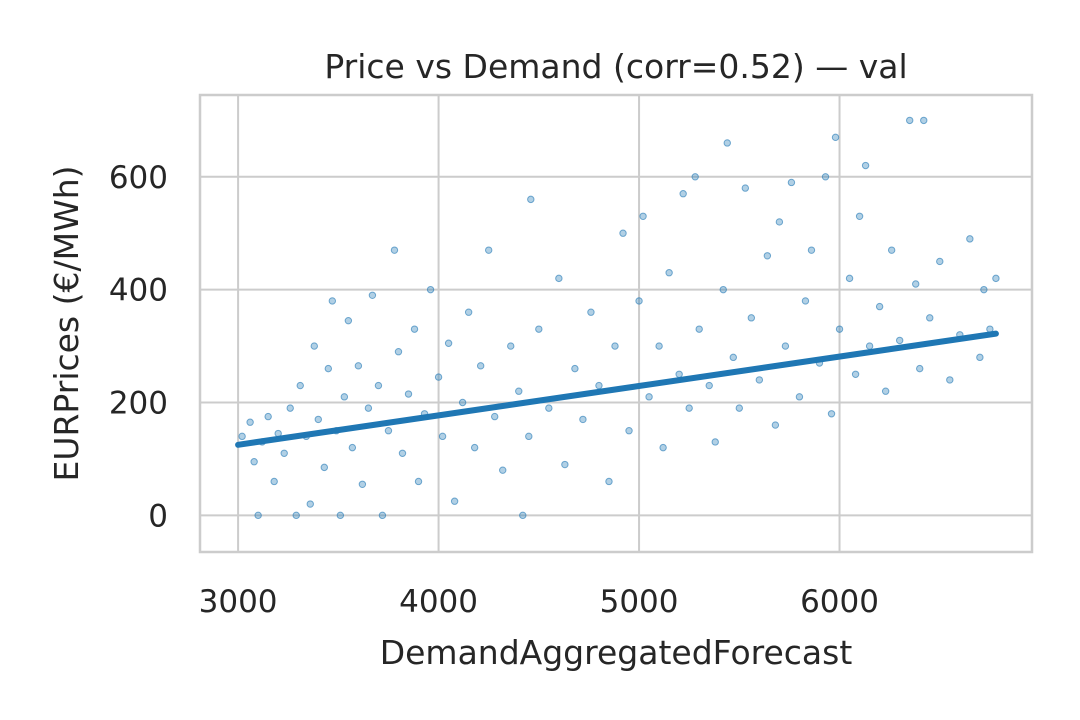 This screenshot has height=720, width=1080. What do you see at coordinates (238, 602) in the screenshot?
I see `x-tick-label: 3000` at bounding box center [238, 602].